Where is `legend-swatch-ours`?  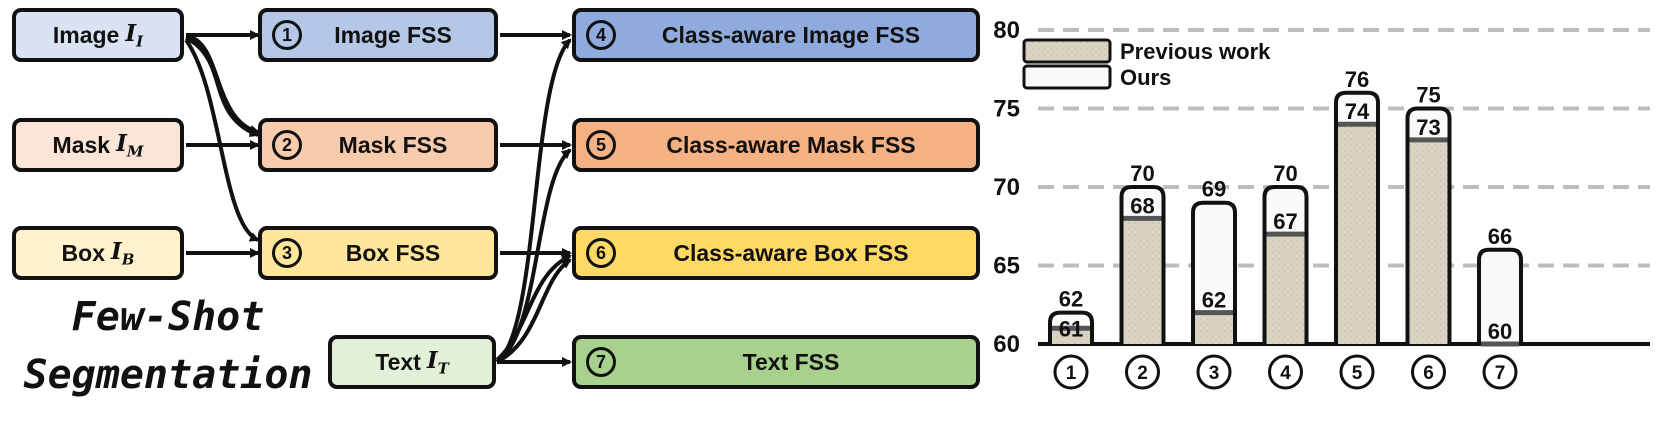 legend-swatch-ours is located at coordinates (1067, 77).